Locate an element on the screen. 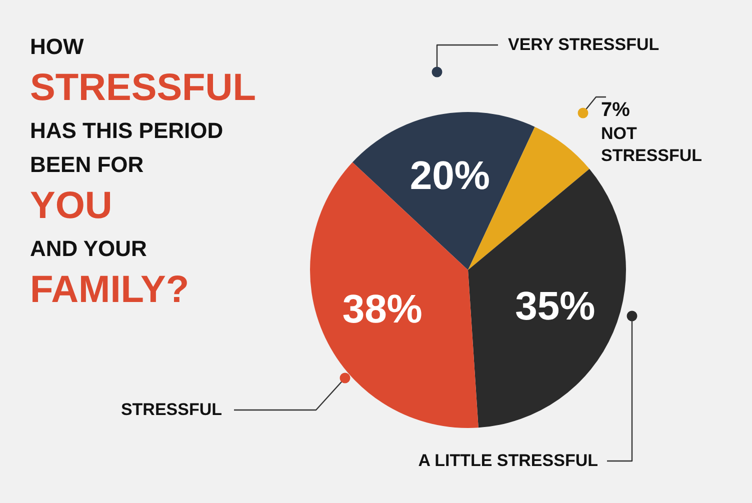  data-label: 35% is located at coordinates (555, 306).